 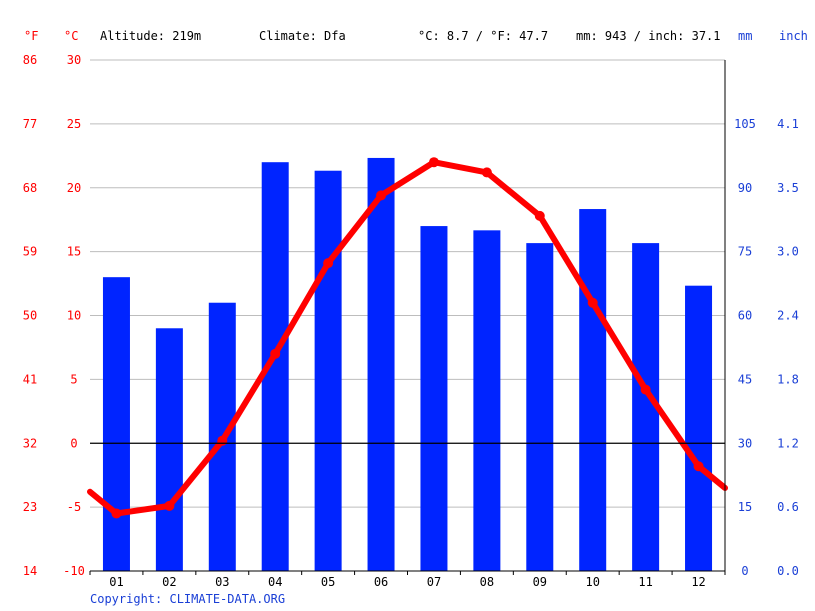 What do you see at coordinates (788, 188) in the screenshot?
I see `inch-tick-label: 3.5` at bounding box center [788, 188].